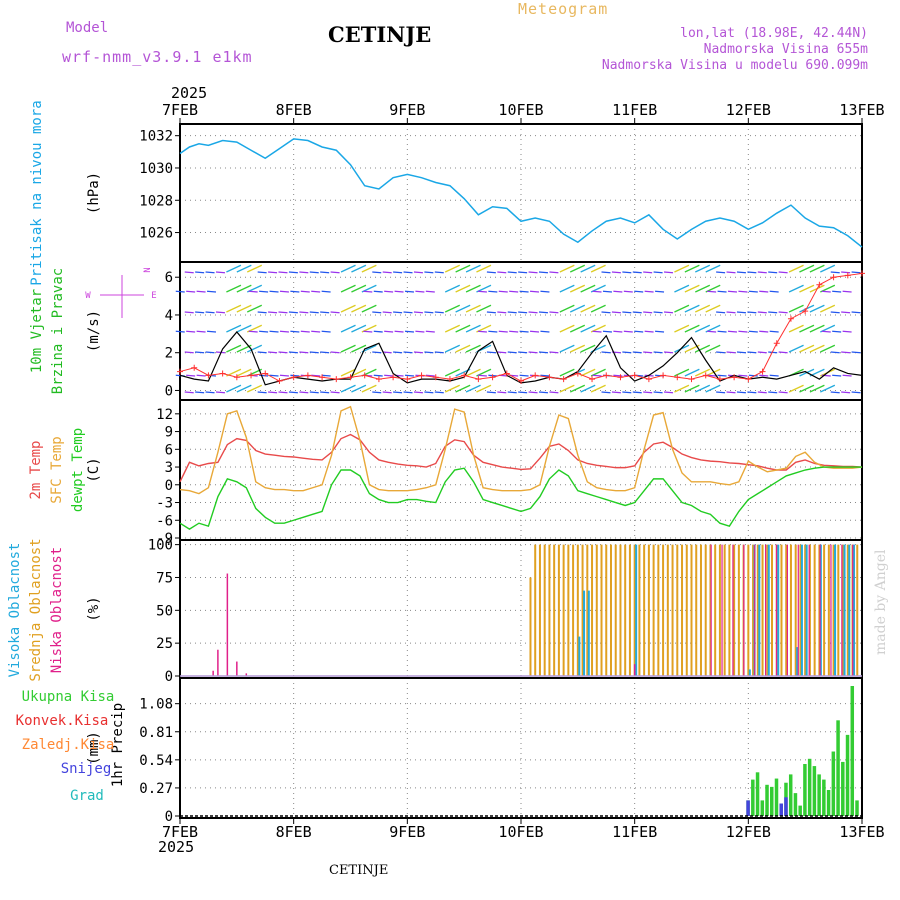  I want to click on y-tick-label: 50, so click(164, 611).